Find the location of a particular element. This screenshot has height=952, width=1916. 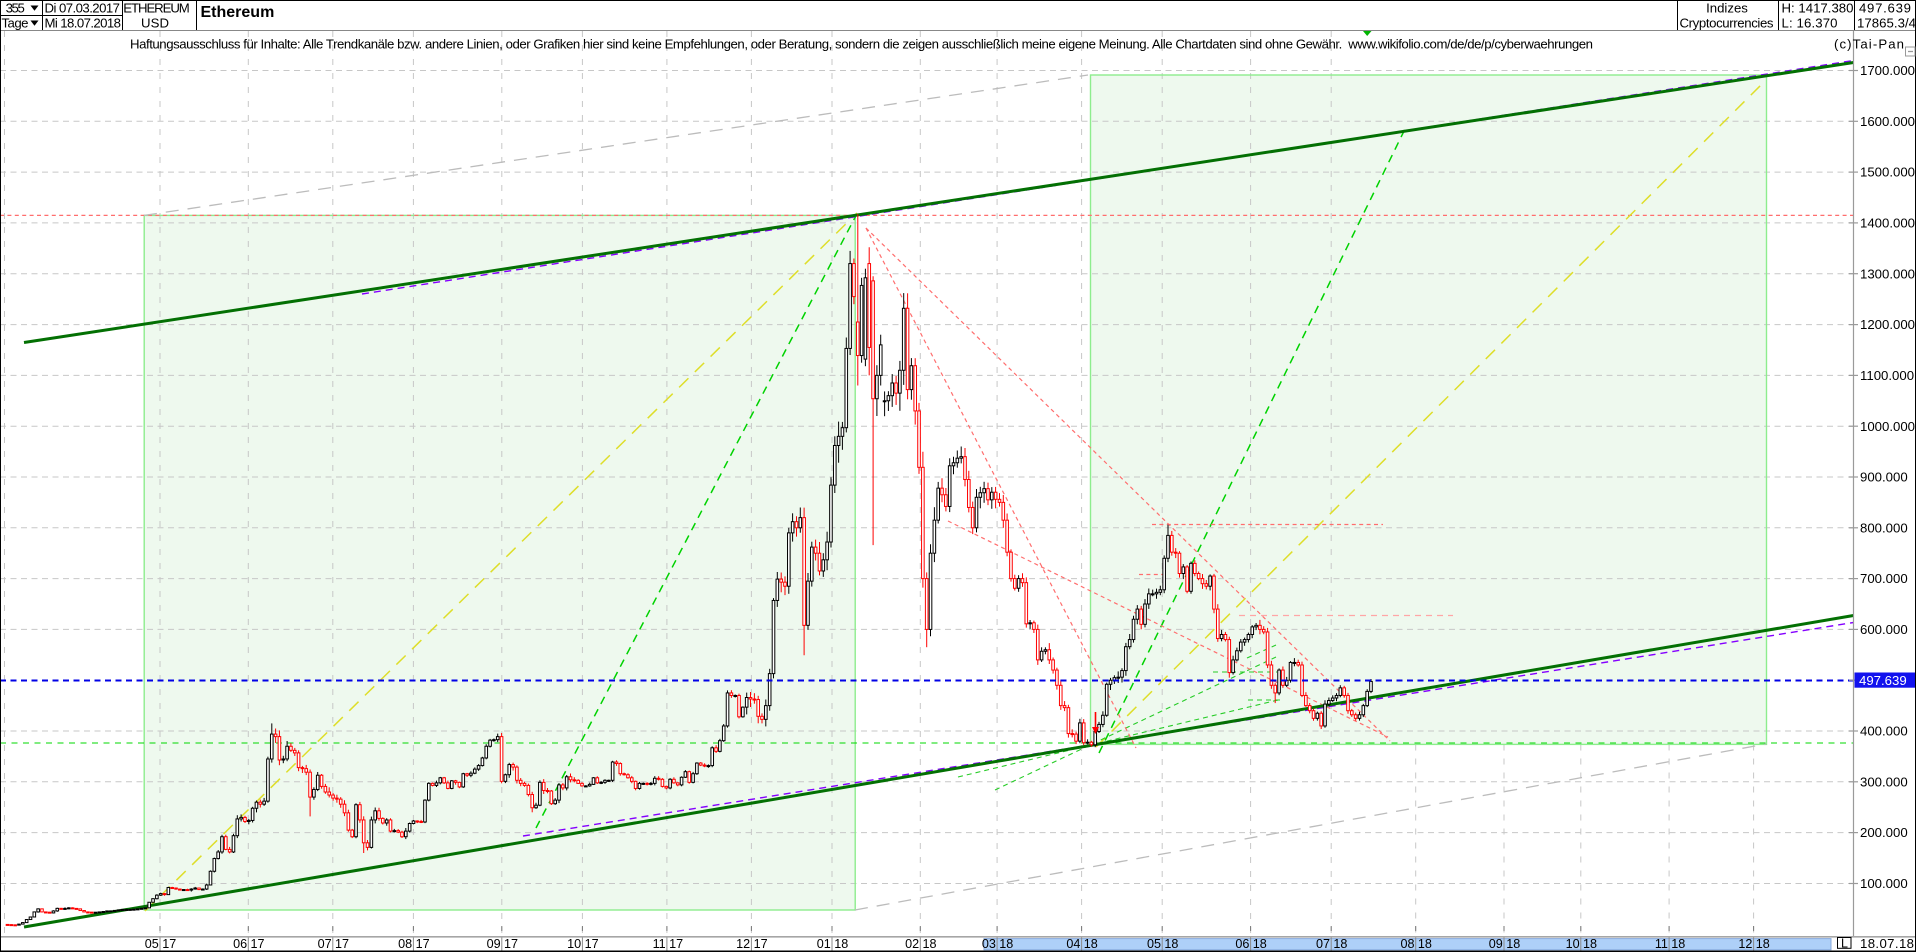

svg-text: 1200.000 is located at coordinates (1887, 324).